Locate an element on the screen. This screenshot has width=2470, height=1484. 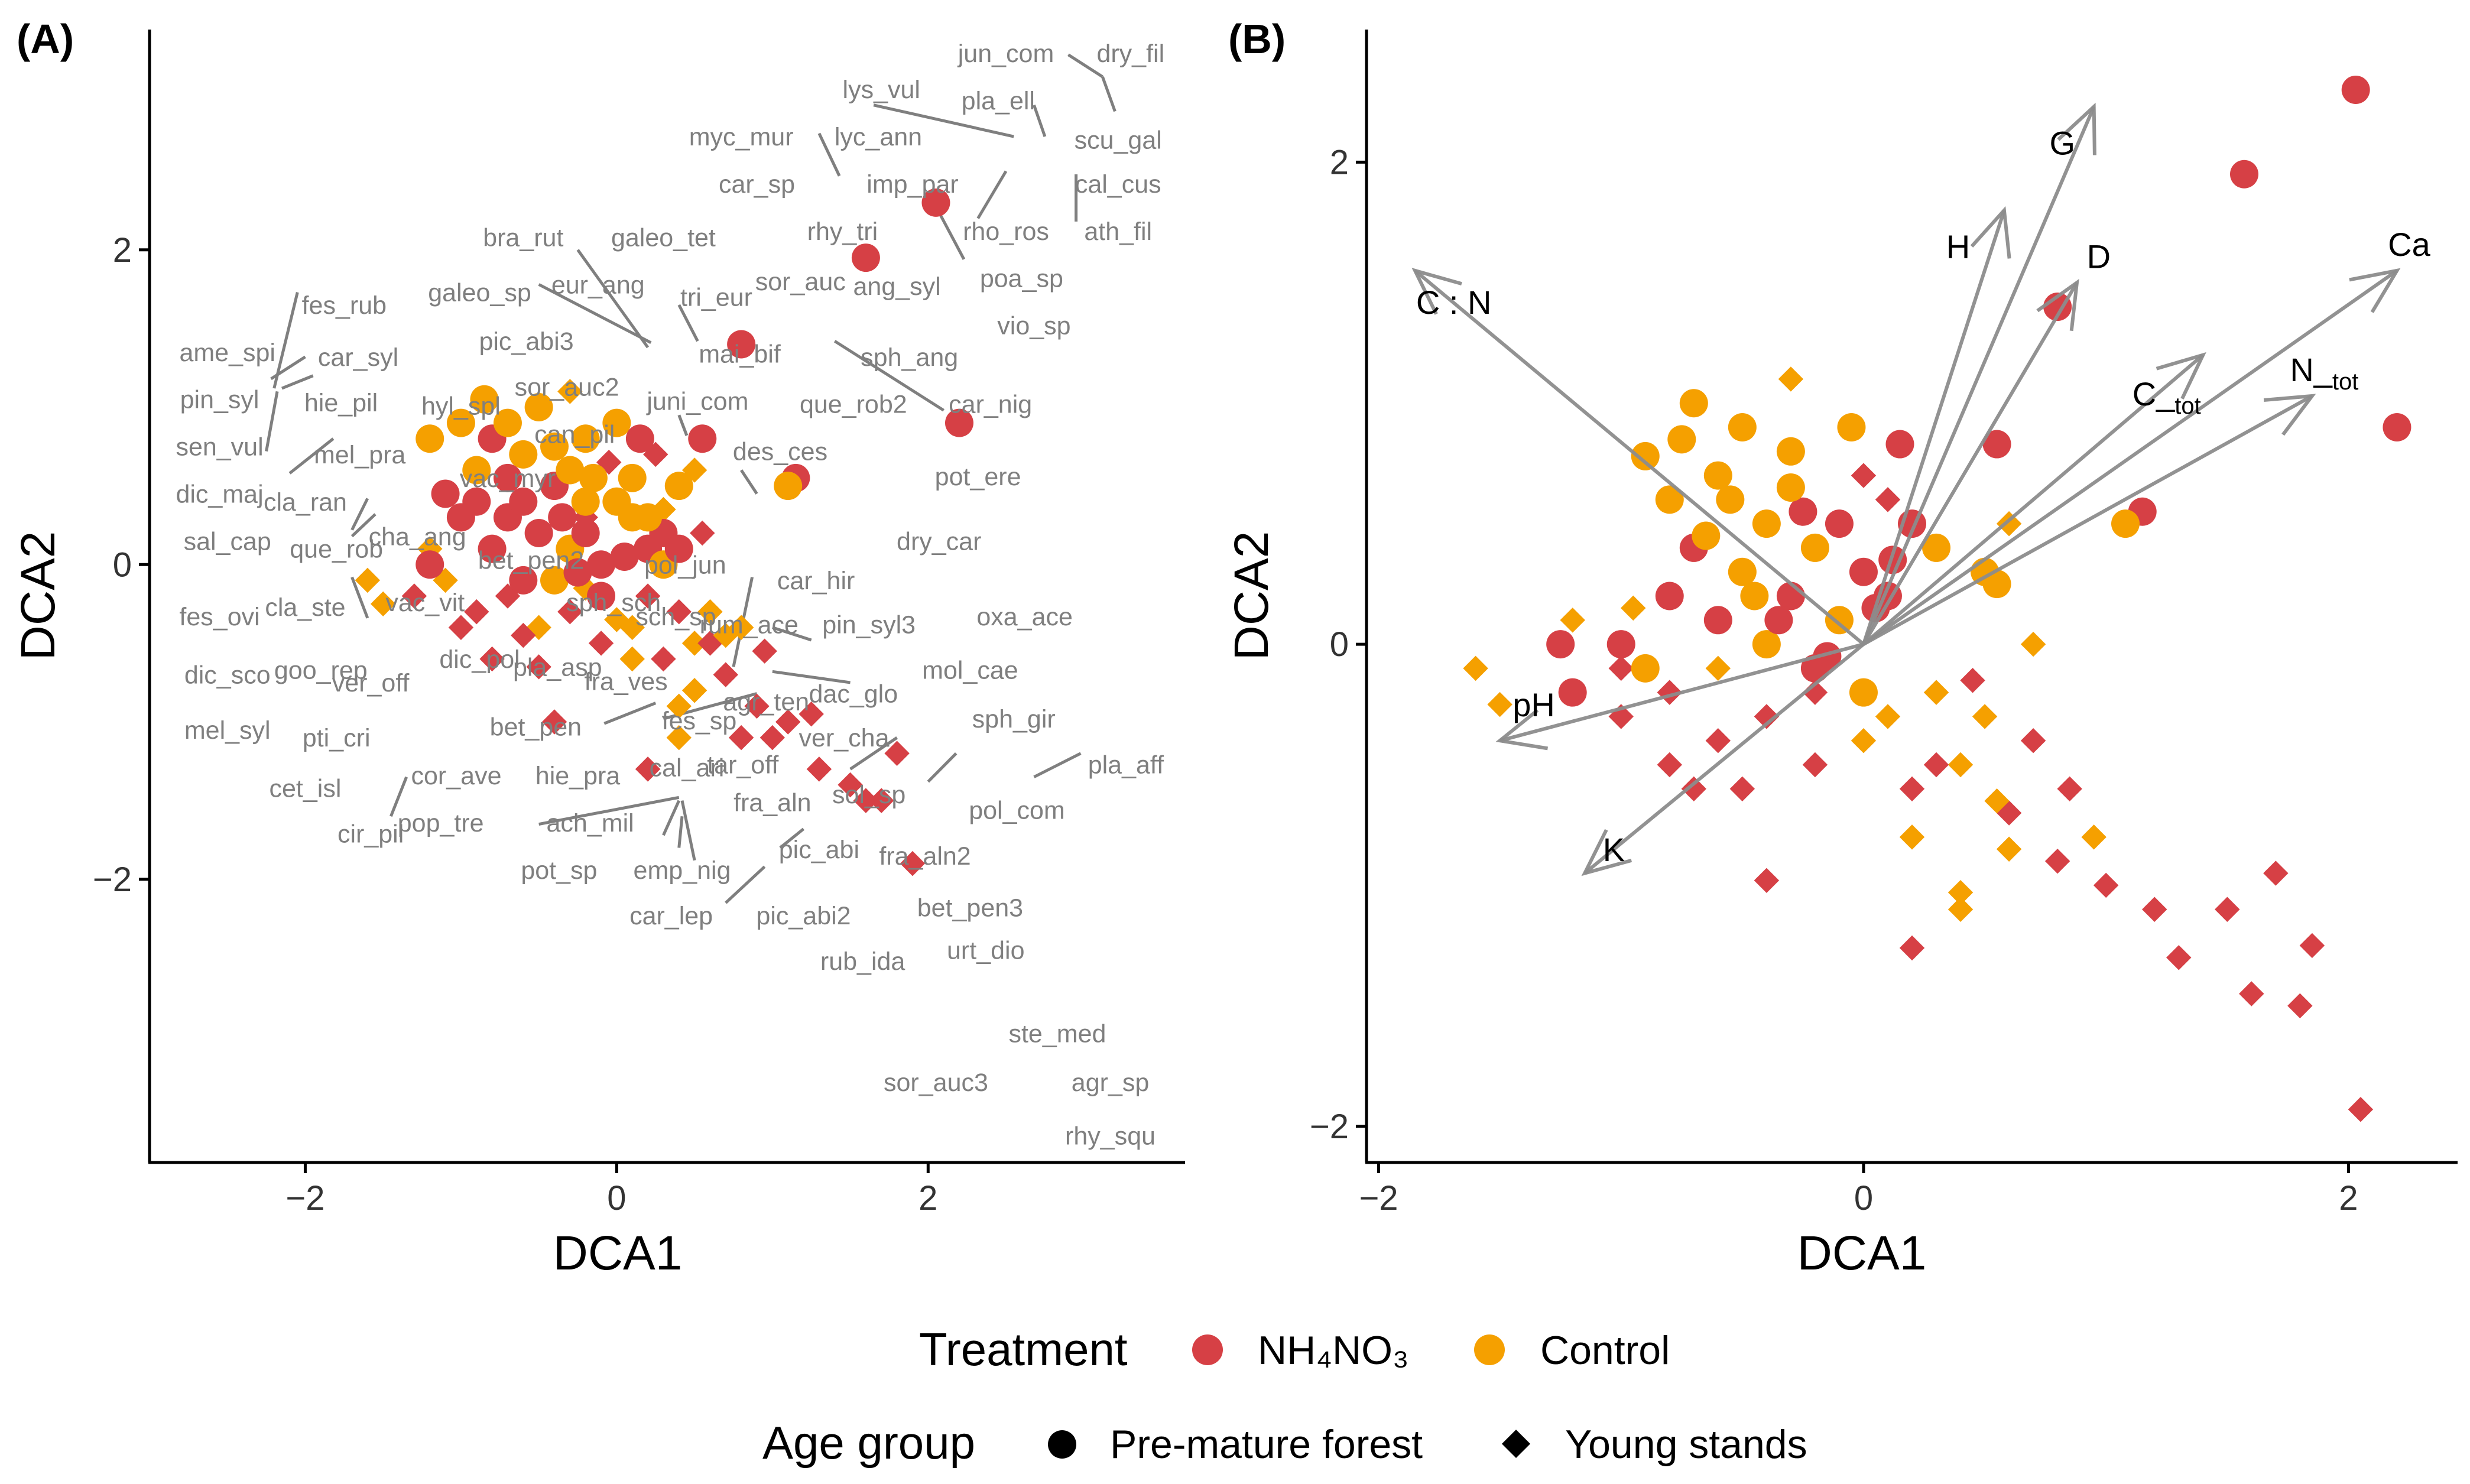
env-vector-label: pH is located at coordinates (1533, 704).